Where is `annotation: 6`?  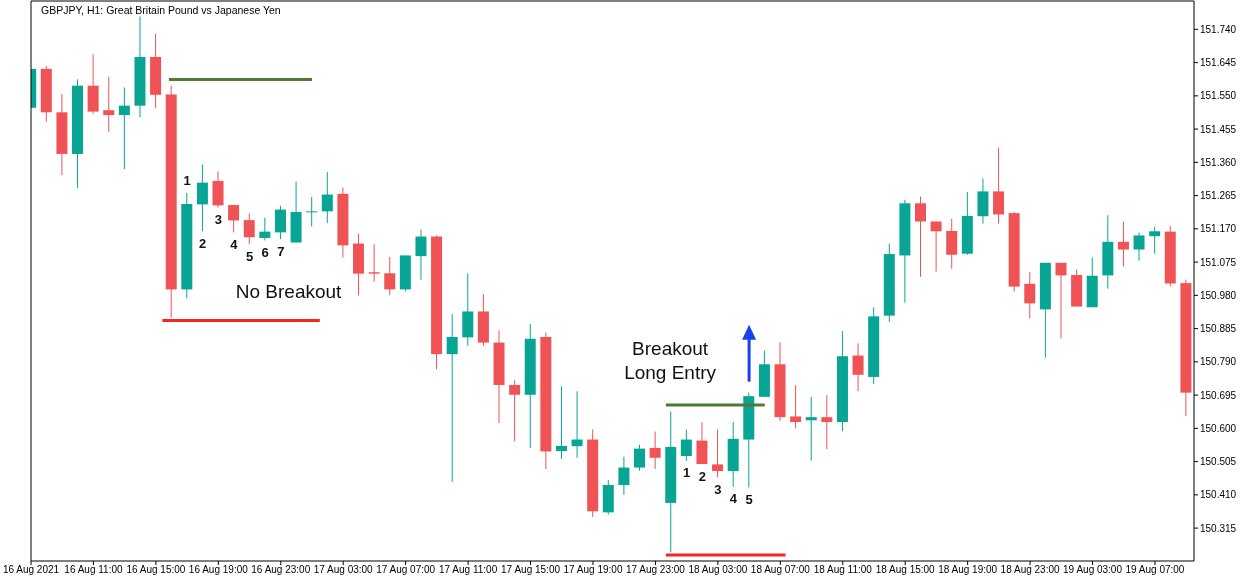 annotation: 6 is located at coordinates (265, 252).